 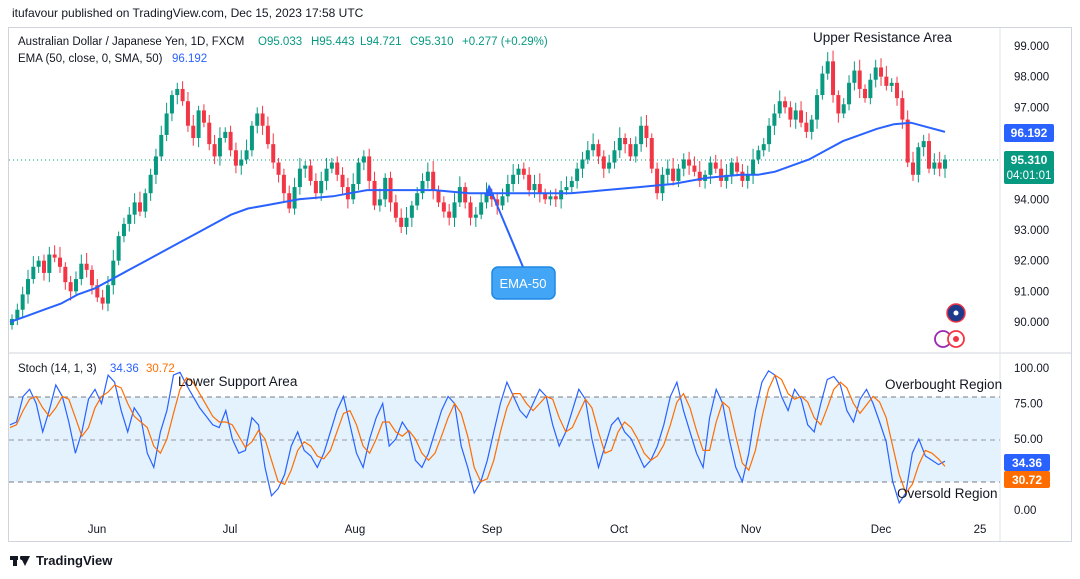 I want to click on flag-star-icon, so click(x=956, y=313).